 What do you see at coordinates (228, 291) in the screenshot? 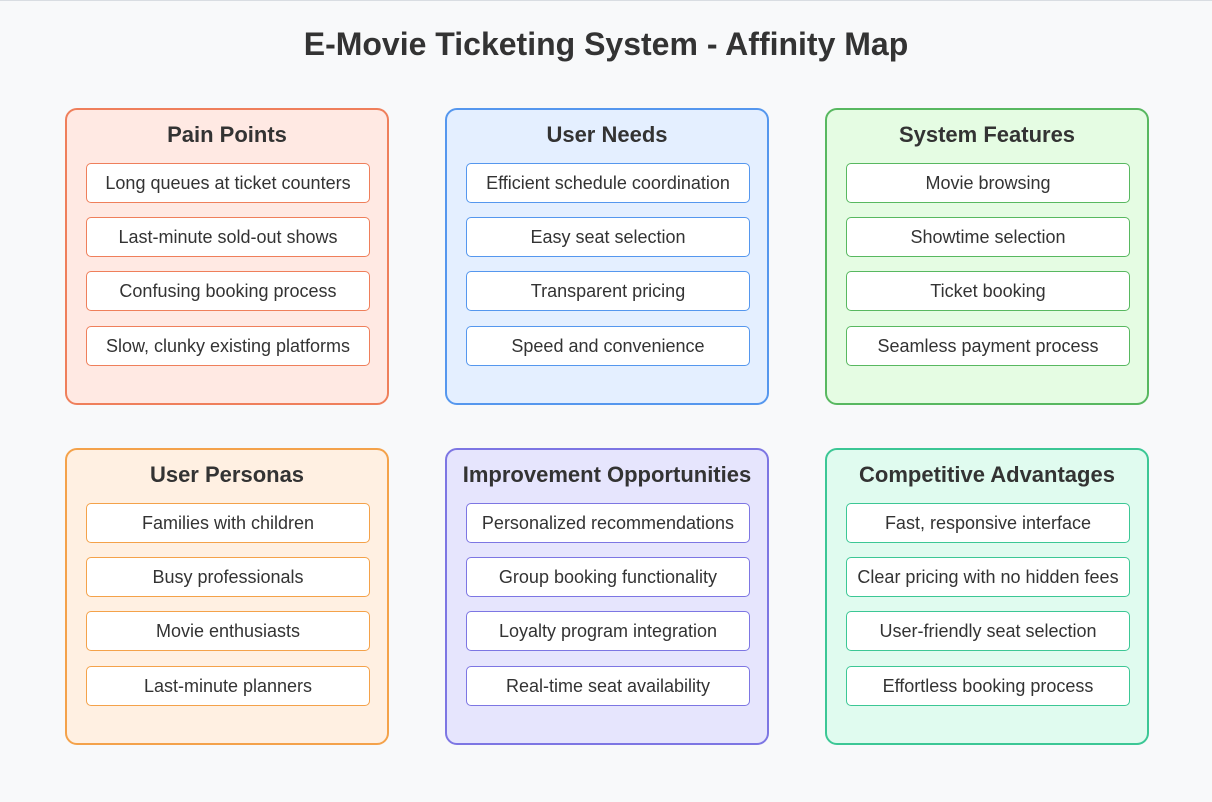
I see `note-card: Confusing booking process` at bounding box center [228, 291].